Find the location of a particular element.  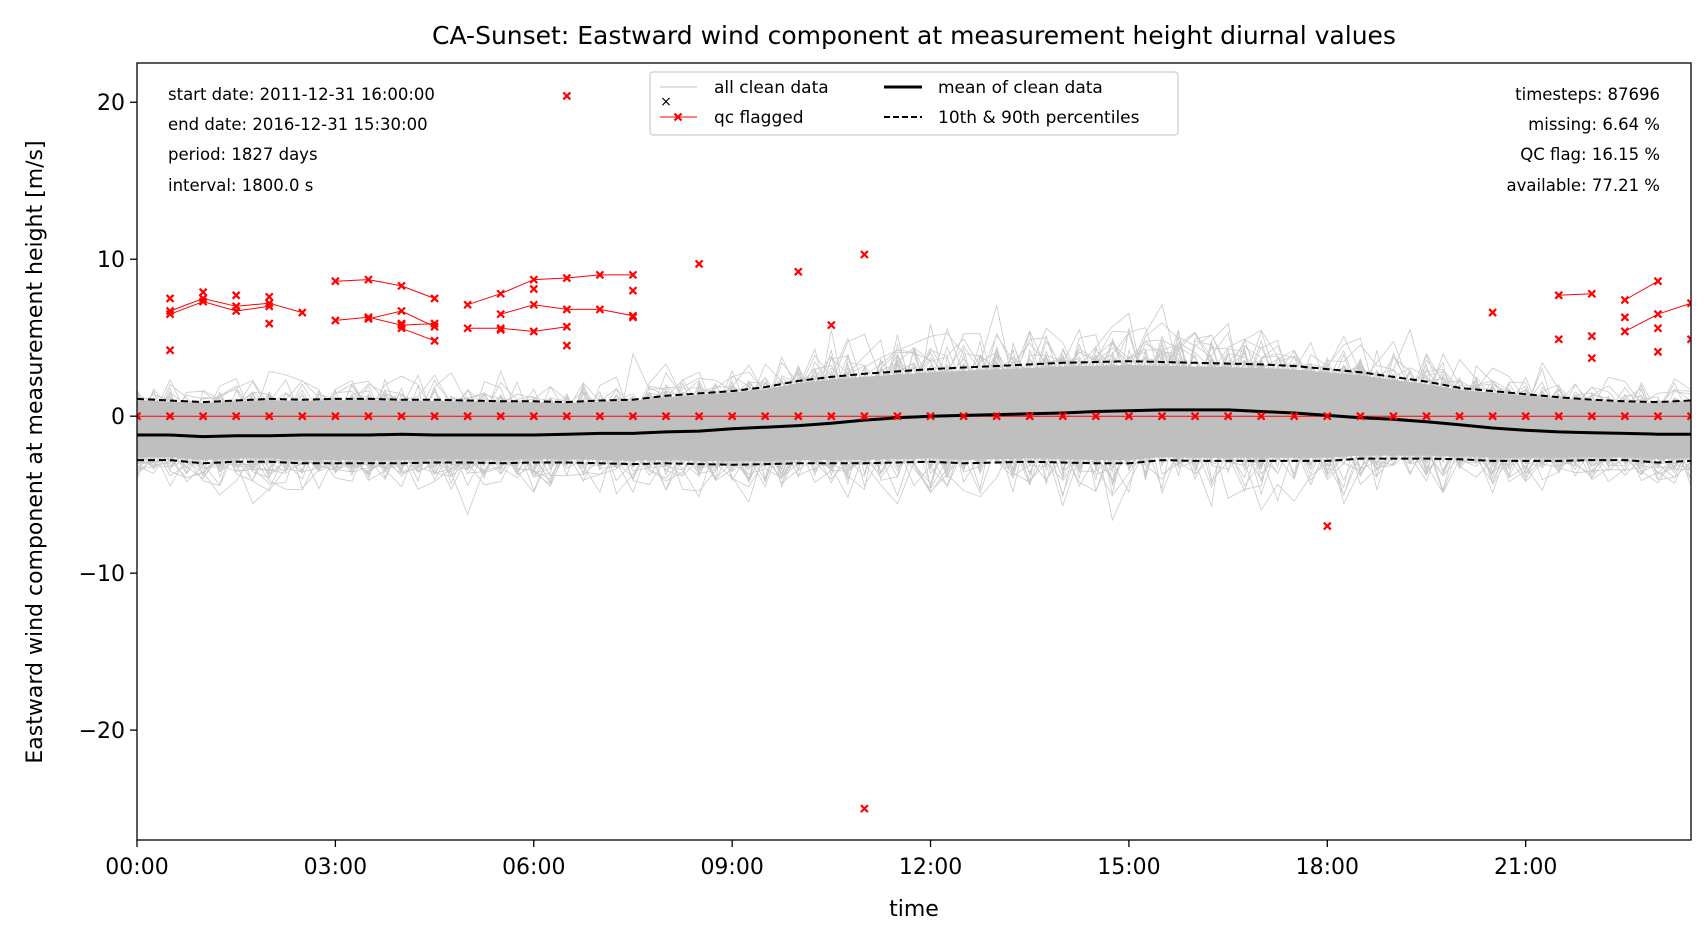

y-tick-label: −10 is located at coordinates (102, 574).